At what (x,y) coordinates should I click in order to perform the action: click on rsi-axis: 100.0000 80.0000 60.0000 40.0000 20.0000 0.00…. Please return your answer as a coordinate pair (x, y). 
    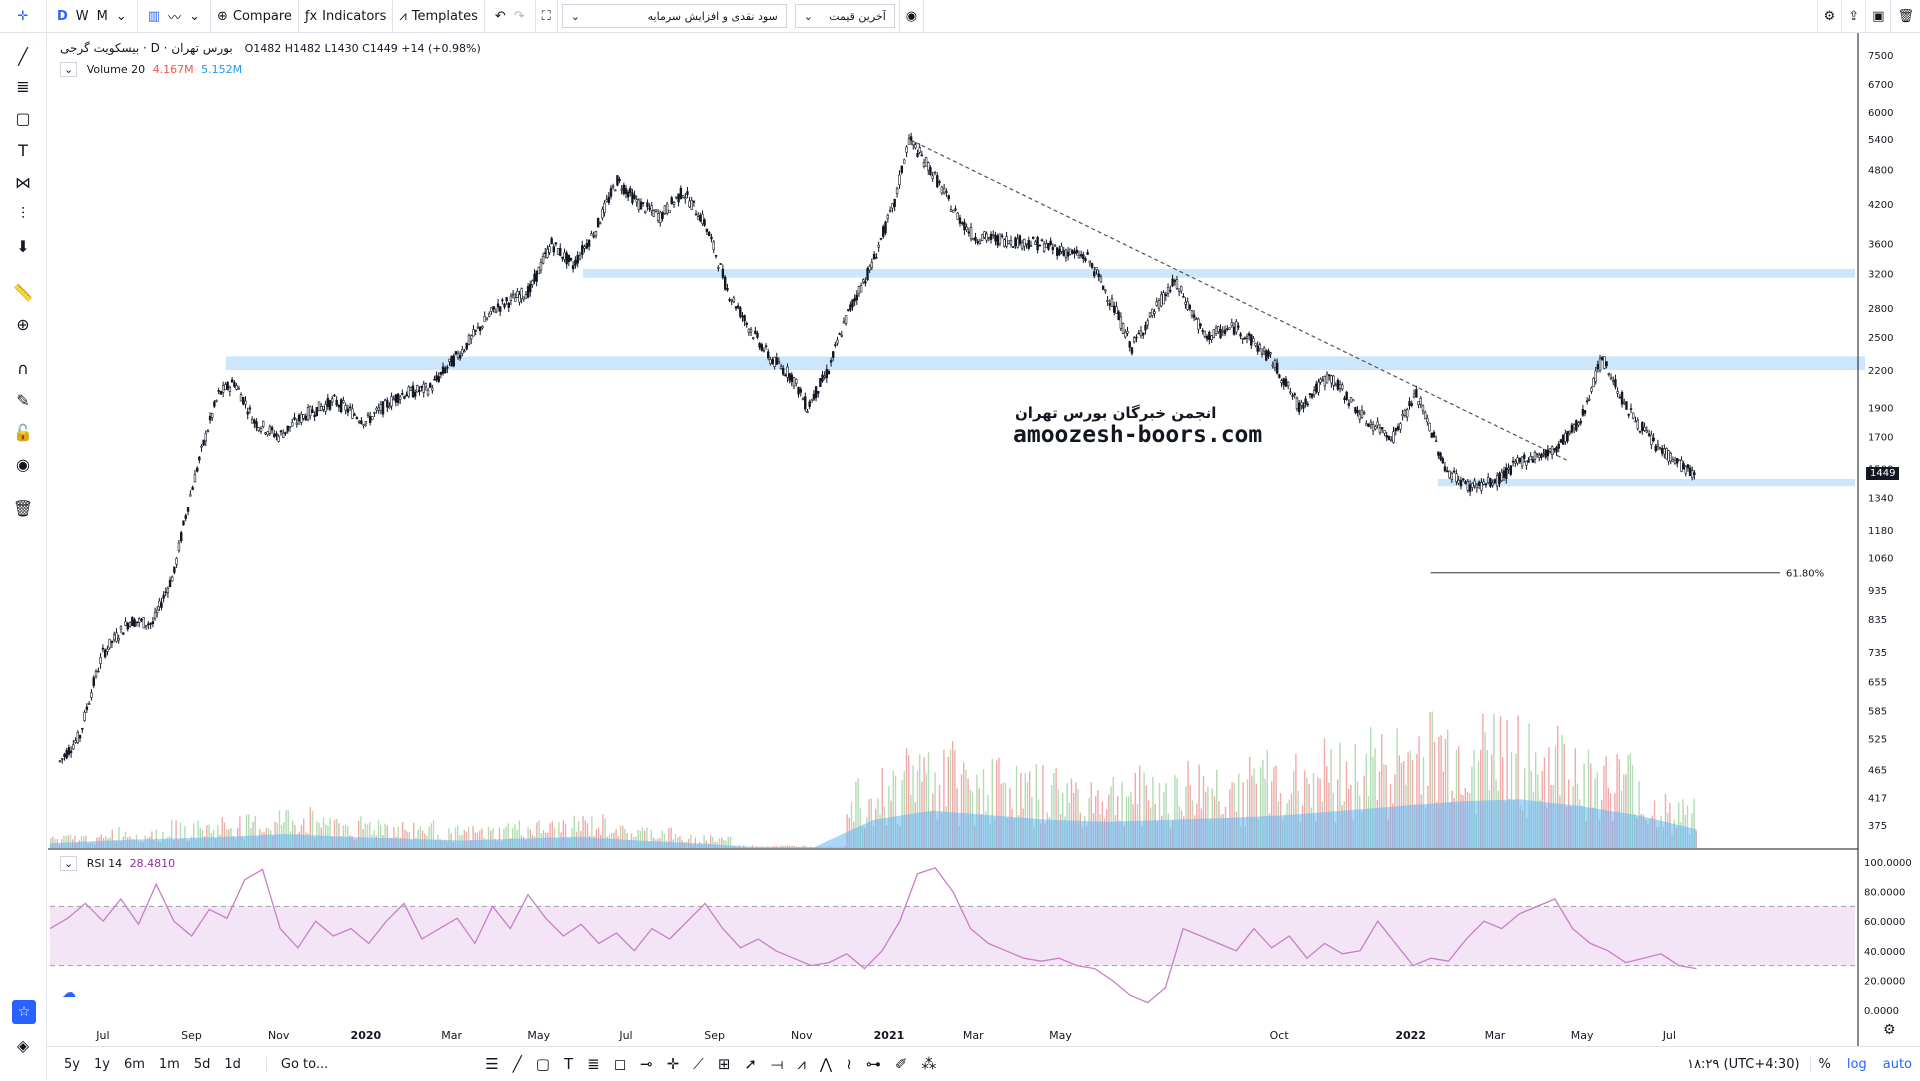
    Looking at the image, I should click on (1888, 937).